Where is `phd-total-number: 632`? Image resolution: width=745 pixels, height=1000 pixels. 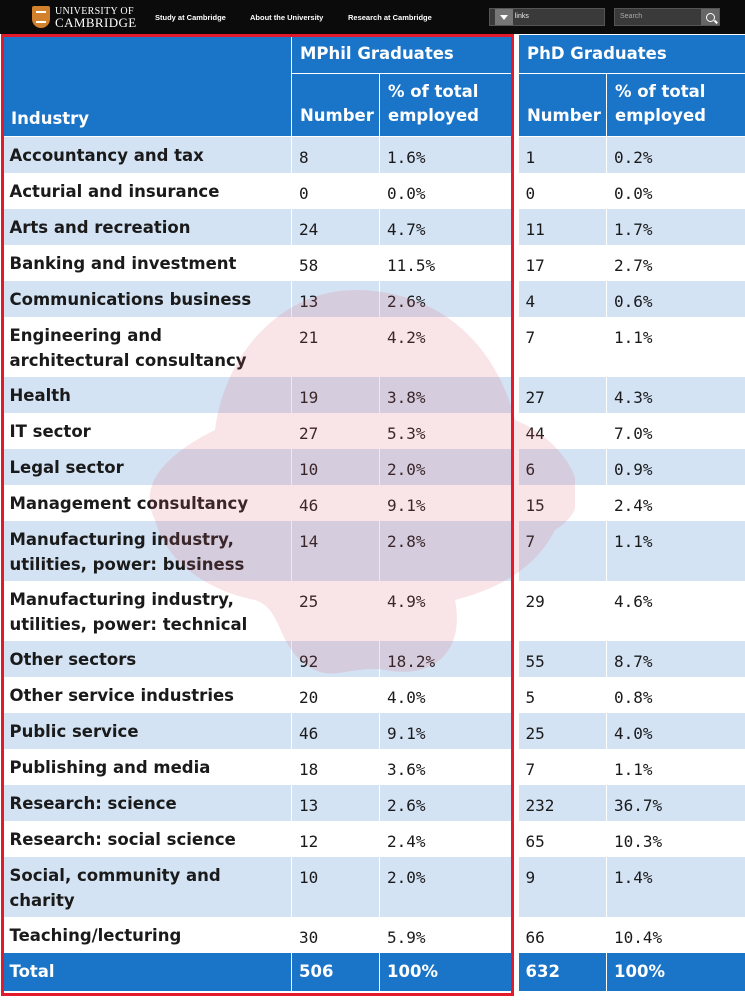
phd-total-number: 632 is located at coordinates (562, 971).